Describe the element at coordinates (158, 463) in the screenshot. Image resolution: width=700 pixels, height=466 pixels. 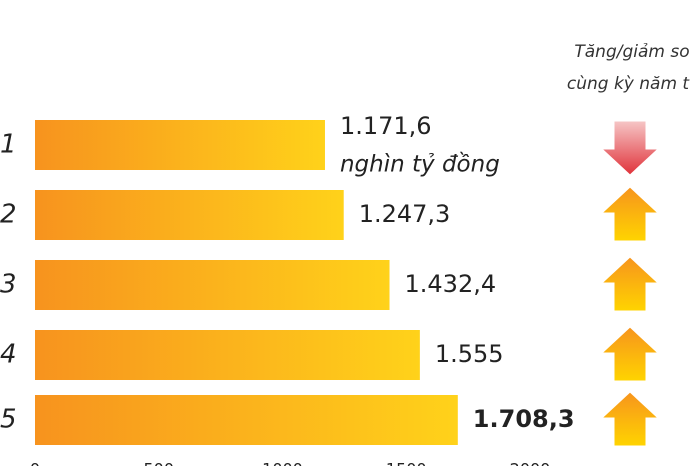
I see `x-tick-label: 500` at that location.